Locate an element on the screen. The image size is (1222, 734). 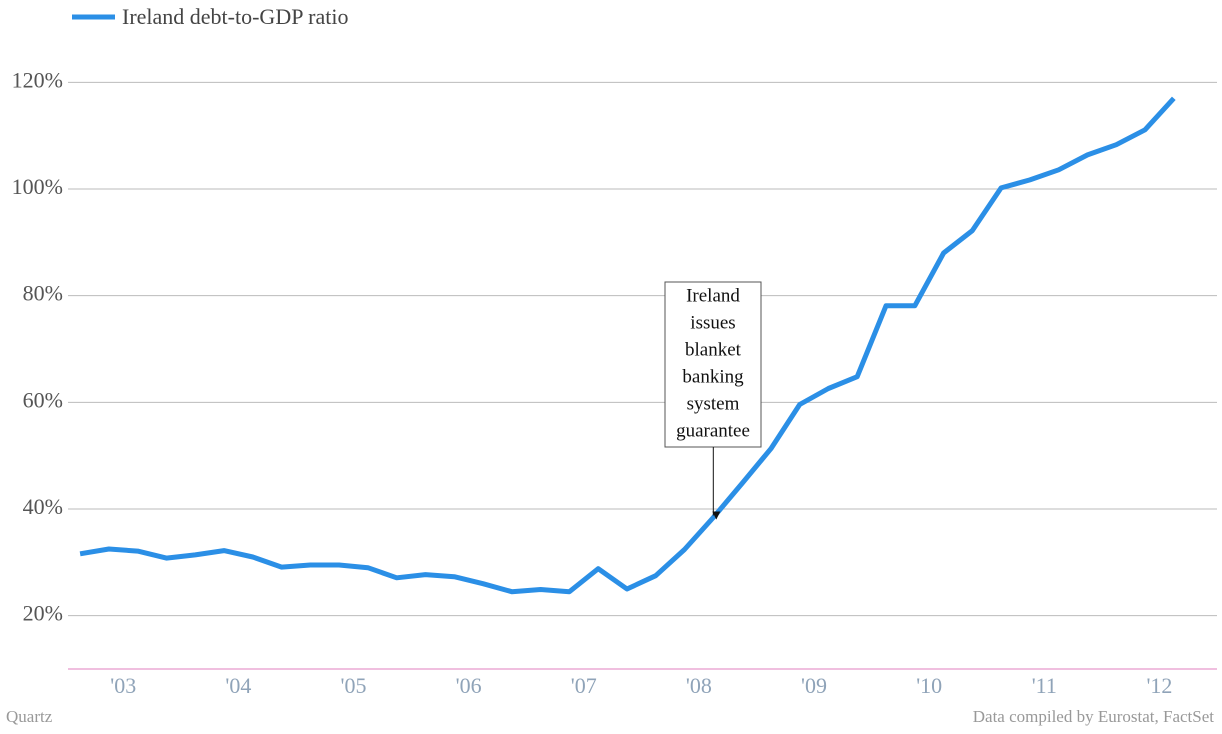
annotation-text: issues is located at coordinates (712, 322).